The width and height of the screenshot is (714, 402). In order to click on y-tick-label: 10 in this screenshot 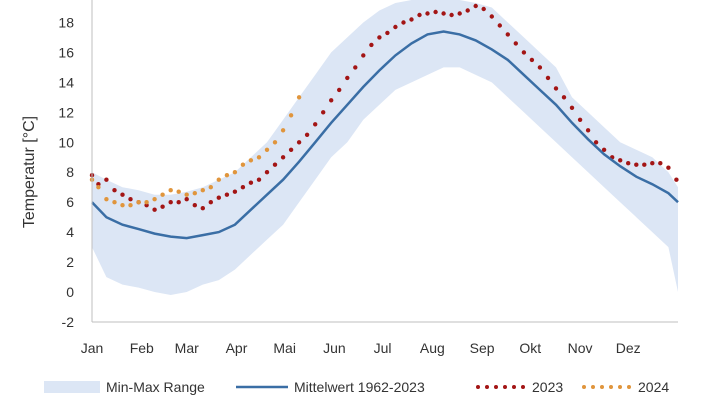, I will do `click(66, 142)`.